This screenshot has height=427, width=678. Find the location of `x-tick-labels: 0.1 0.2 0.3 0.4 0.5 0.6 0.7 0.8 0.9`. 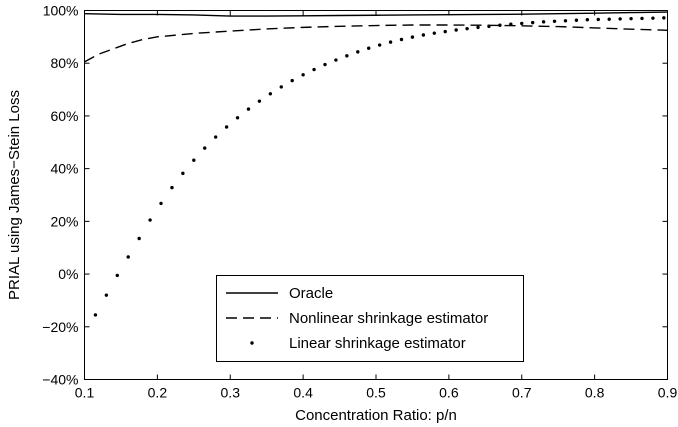

x-tick-labels: 0.1 0.2 0.3 0.4 0.5 0.6 0.7 0.8 0.9 is located at coordinates (376, 393).